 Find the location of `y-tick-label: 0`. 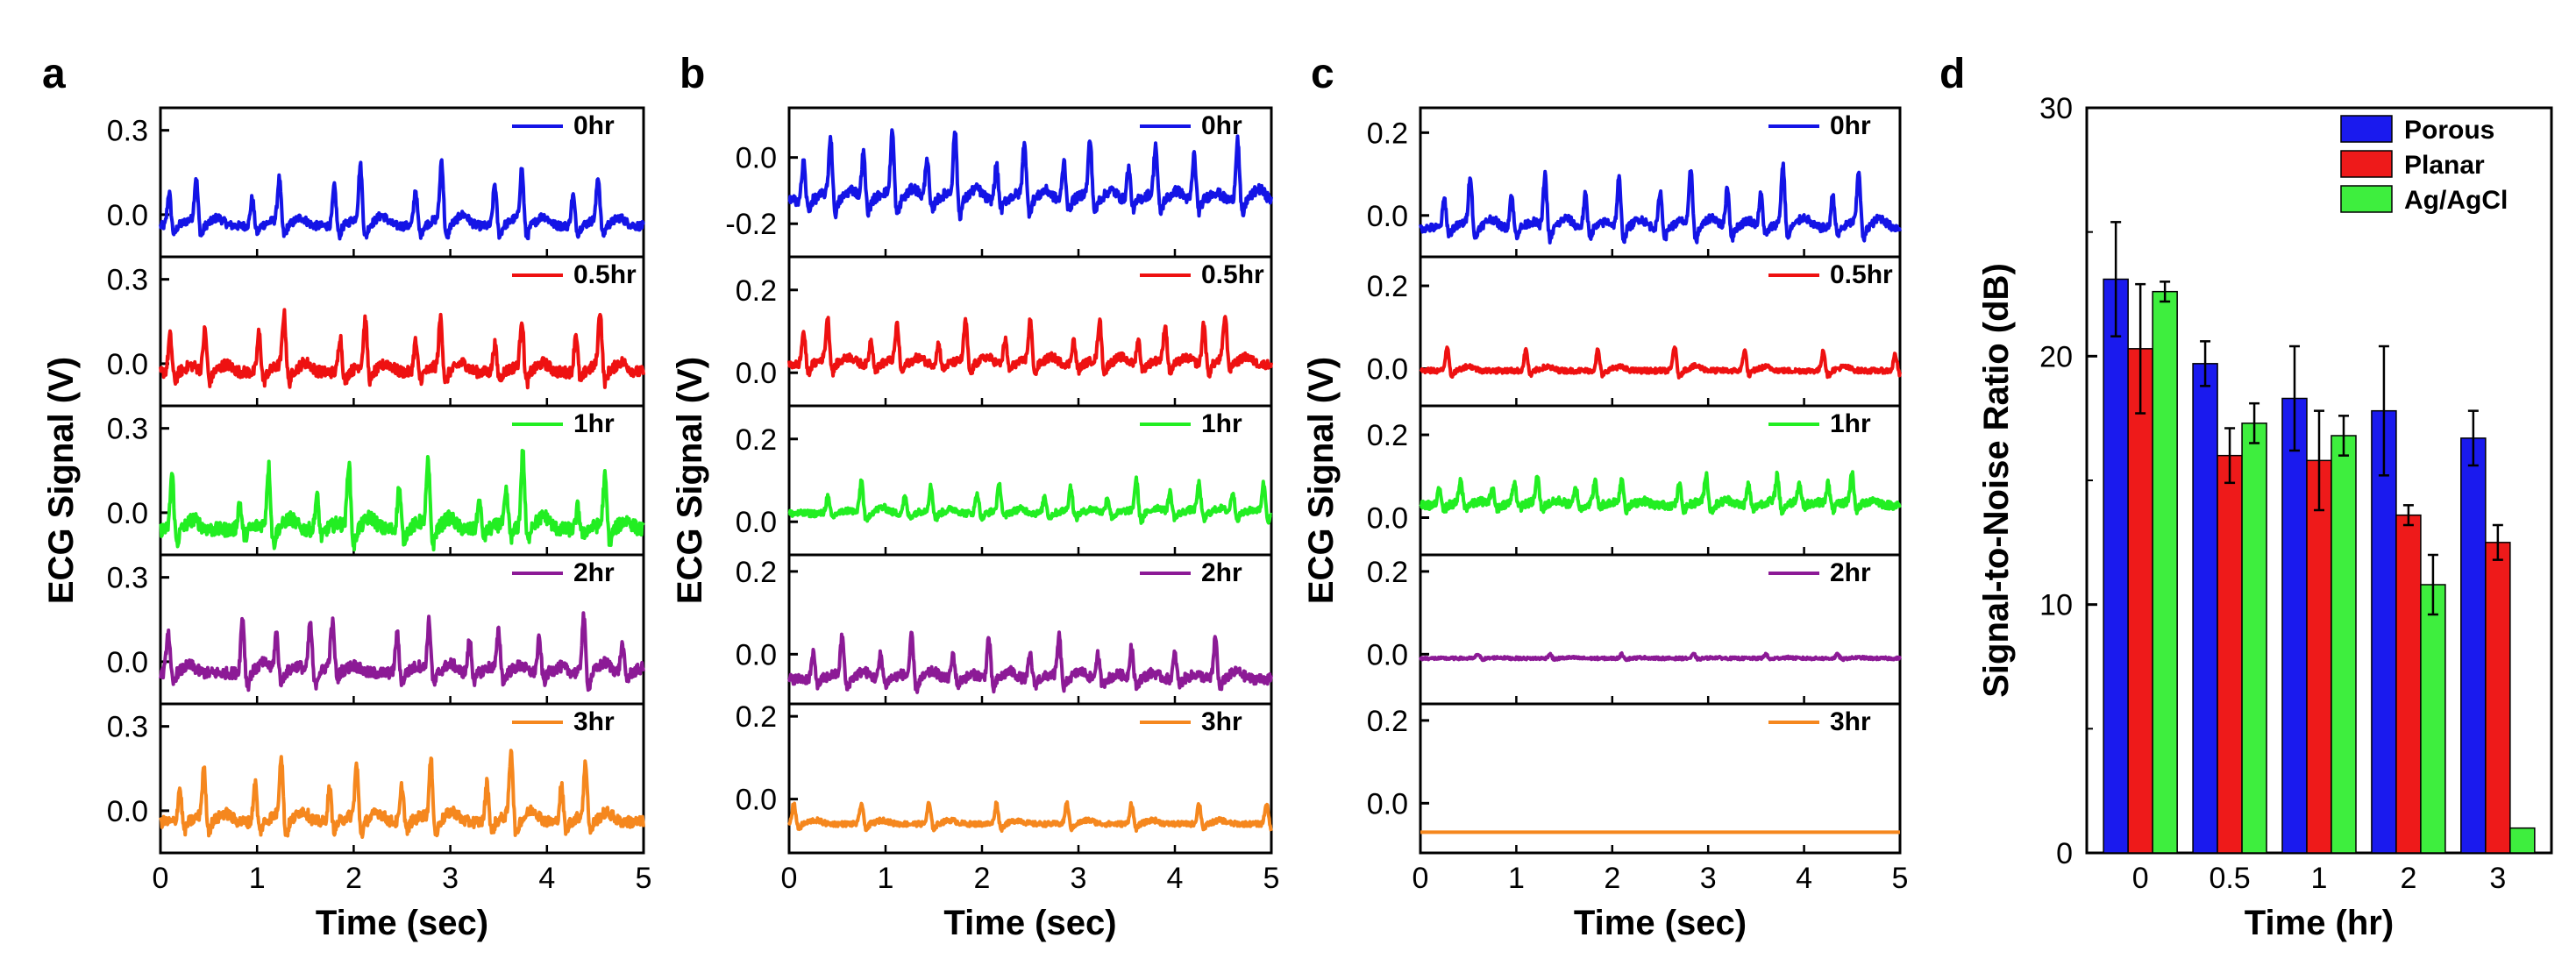

y-tick-label: 0 is located at coordinates (2064, 854).